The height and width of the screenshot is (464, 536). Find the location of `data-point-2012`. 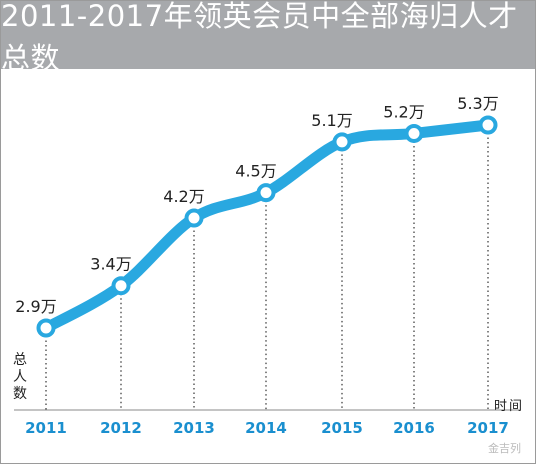

data-point-2012 is located at coordinates (121, 286).